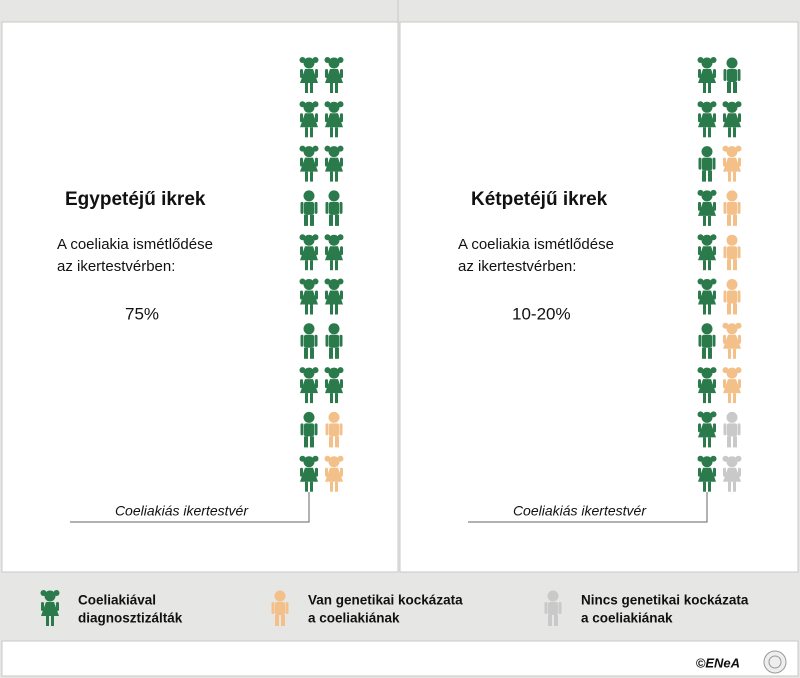  I want to click on caption-line, so click(190, 507).